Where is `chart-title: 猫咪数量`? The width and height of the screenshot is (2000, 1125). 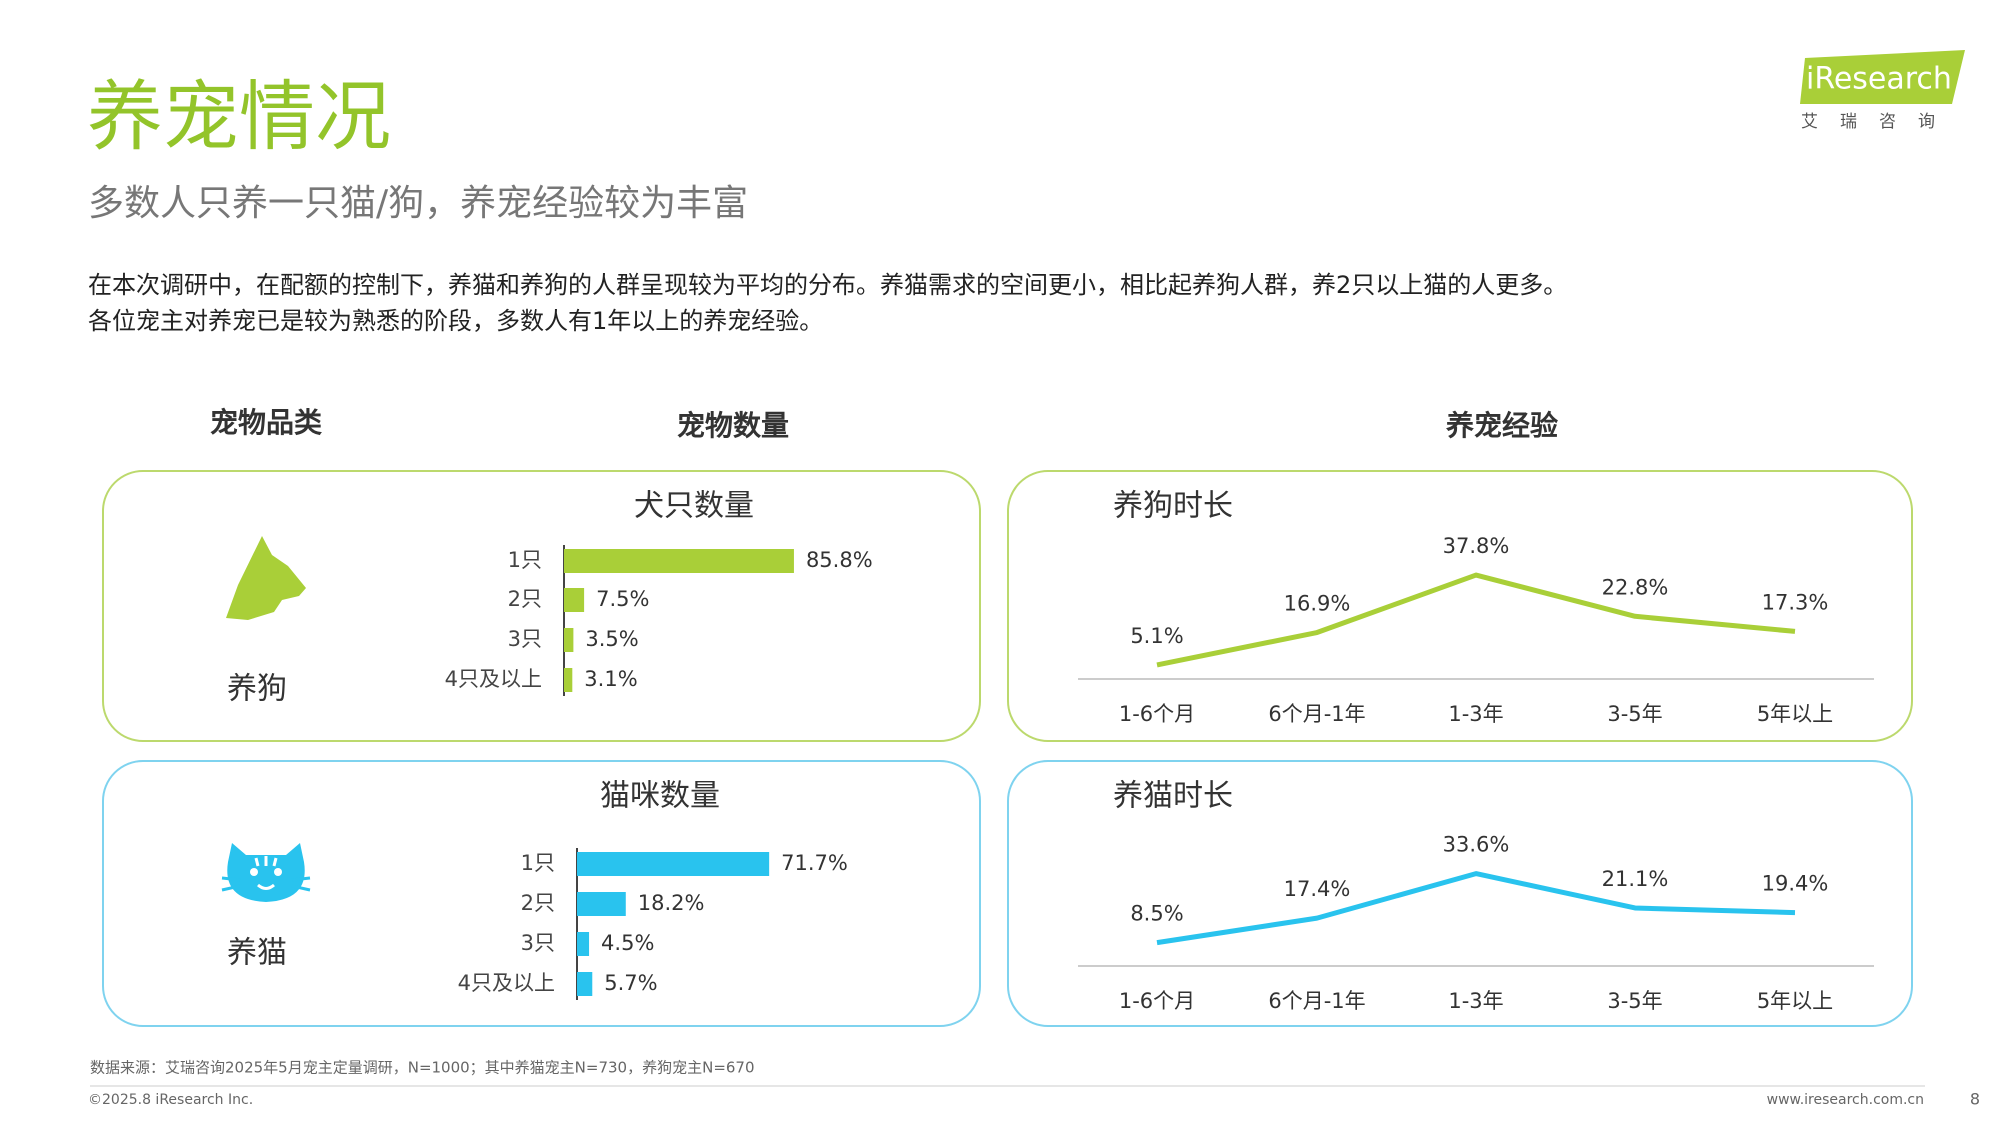 chart-title: 猫咪数量 is located at coordinates (660, 796).